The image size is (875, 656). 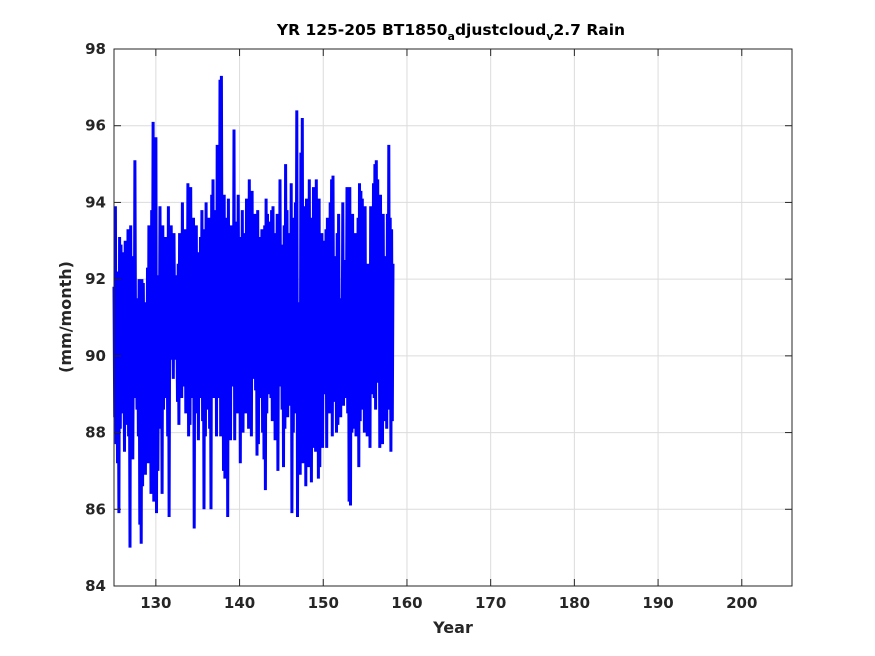 I want to click on y-axis-label: (mm/month), so click(x=65, y=317).